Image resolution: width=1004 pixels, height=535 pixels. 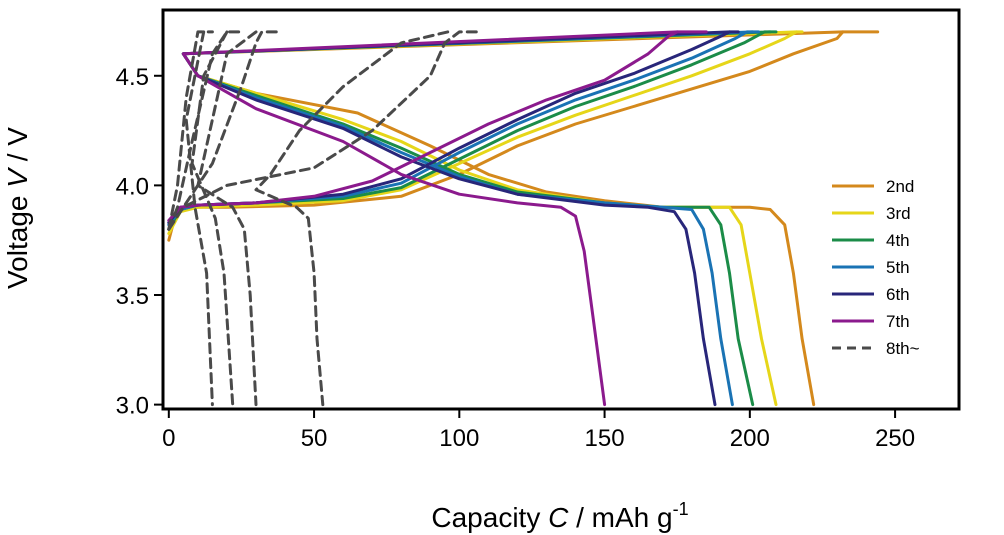 I want to click on legend-label-0: 2nd, so click(x=900, y=186).